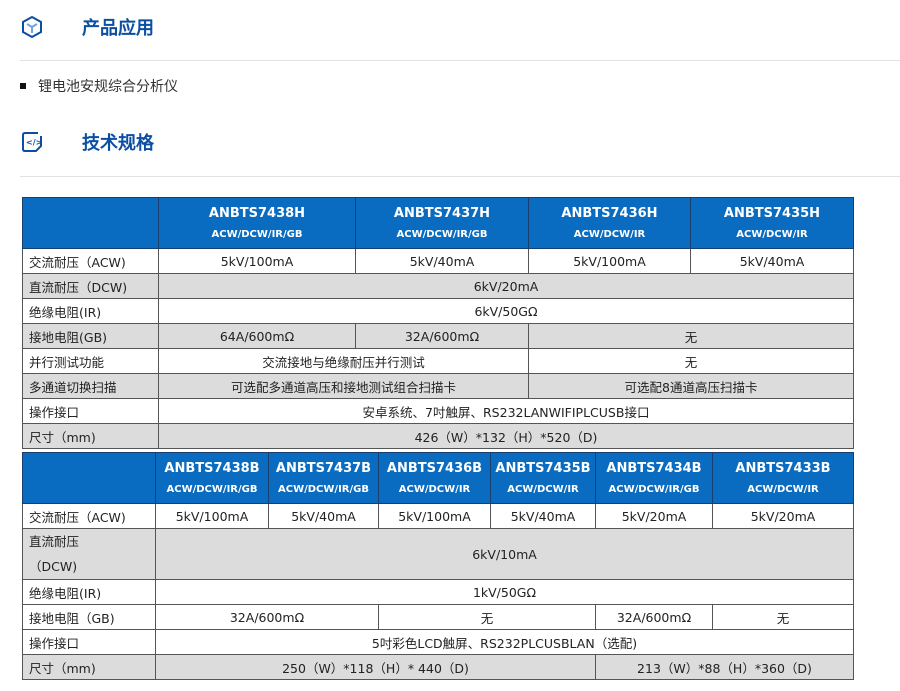  Describe the element at coordinates (724, 667) in the screenshot. I see `cell: 213（W）*88（H）*360（D)` at that location.